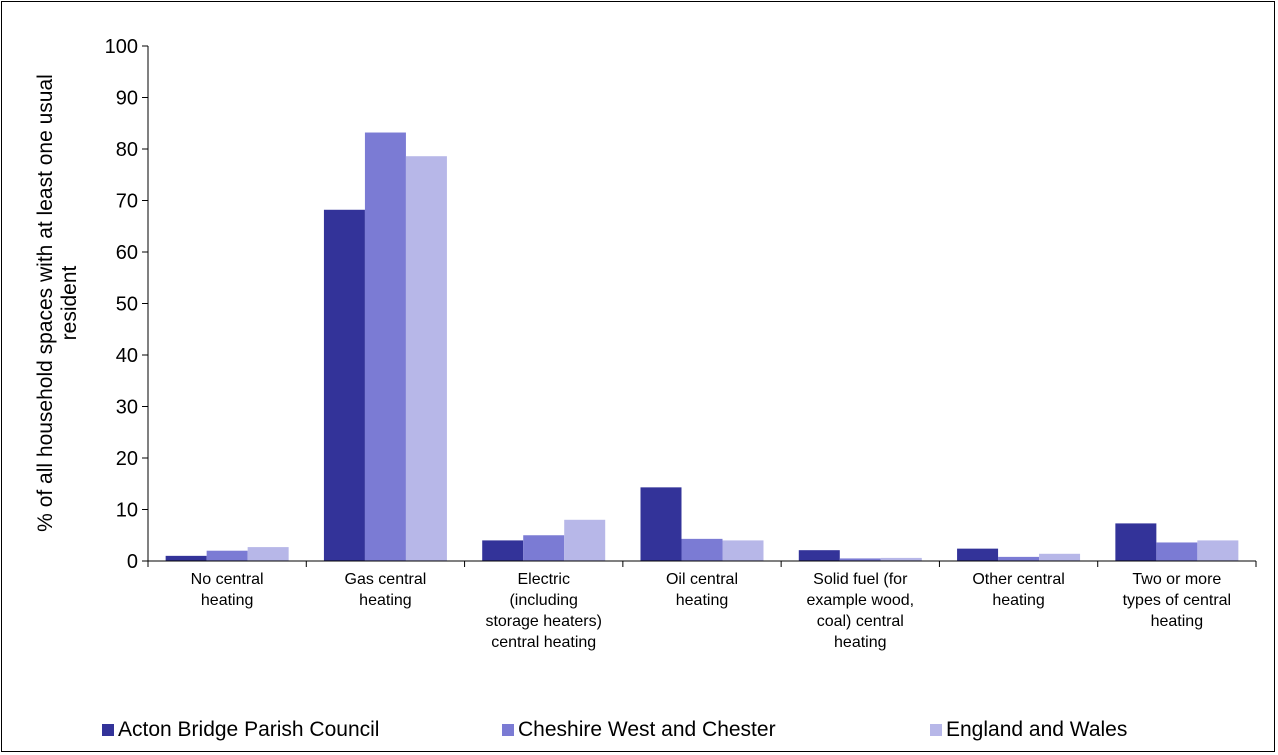  Describe the element at coordinates (1176, 579) in the screenshot. I see `x-tick-label-line: Two or more` at that location.